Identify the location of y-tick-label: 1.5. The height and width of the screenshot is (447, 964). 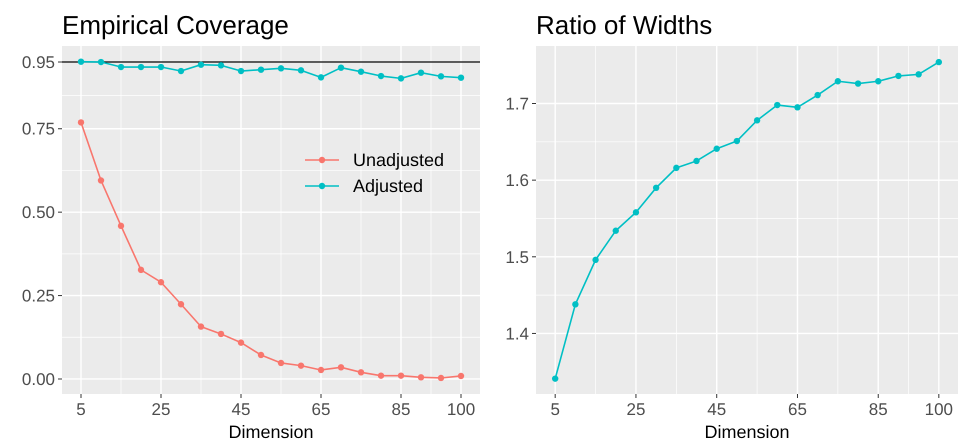
(517, 257).